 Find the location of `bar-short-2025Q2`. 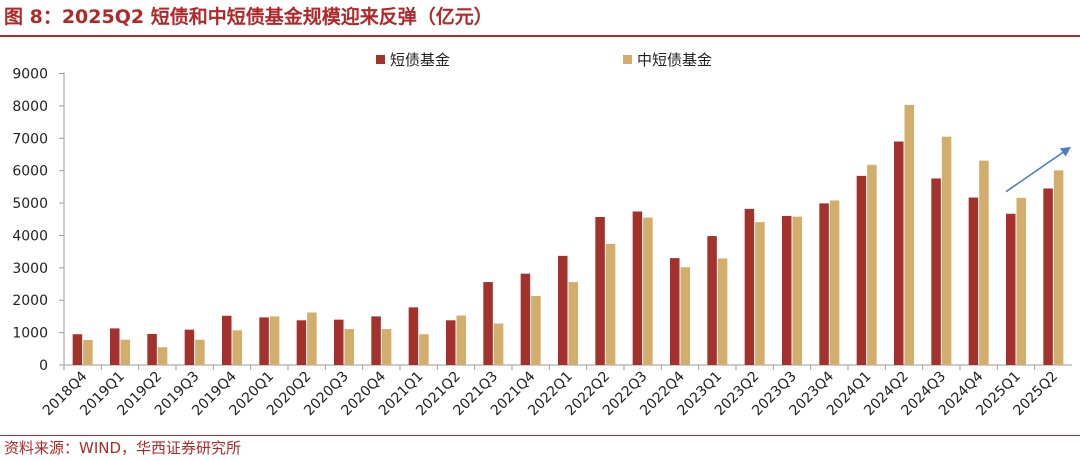

bar-short-2025Q2 is located at coordinates (1048, 276).